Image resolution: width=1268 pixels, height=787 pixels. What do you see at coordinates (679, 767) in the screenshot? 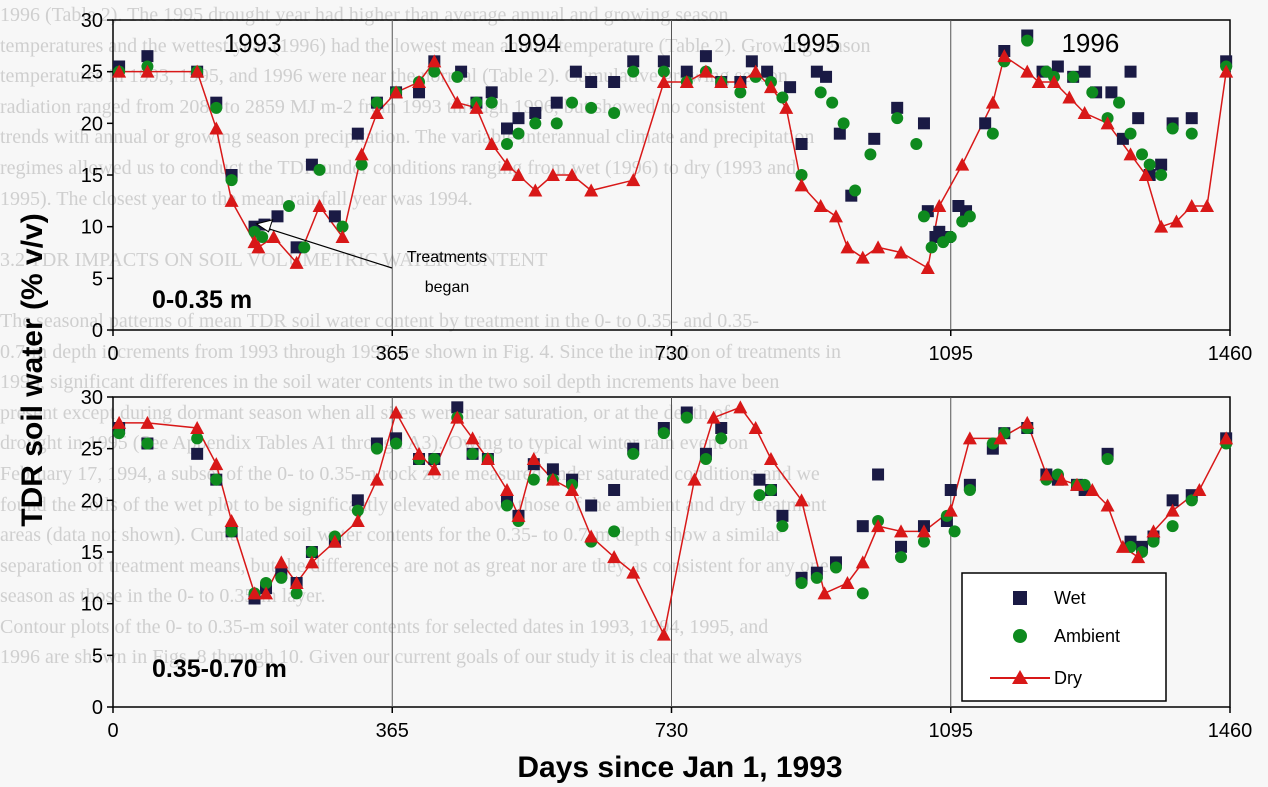
I see `x-axis-title: Days since Jan 1, 1993` at bounding box center [679, 767].